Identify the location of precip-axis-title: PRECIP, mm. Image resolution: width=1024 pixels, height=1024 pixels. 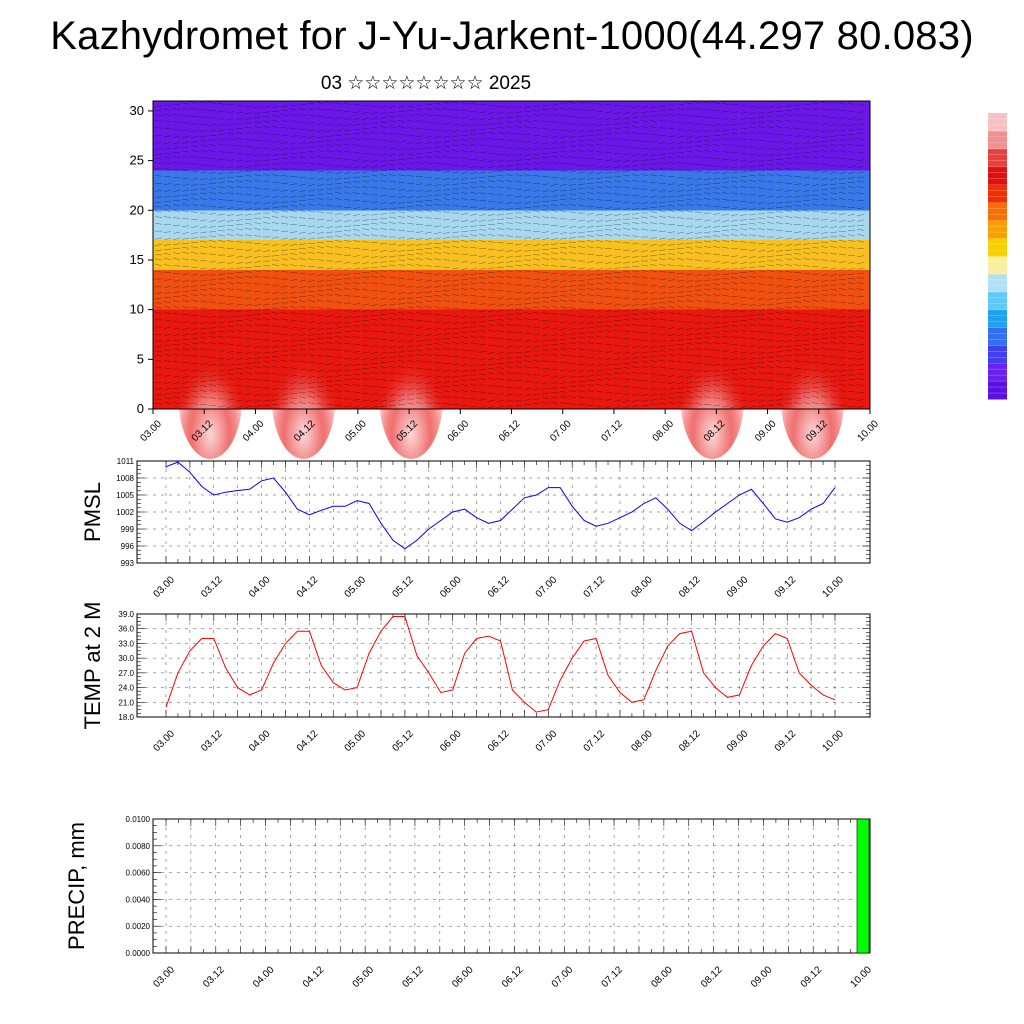
(76, 886).